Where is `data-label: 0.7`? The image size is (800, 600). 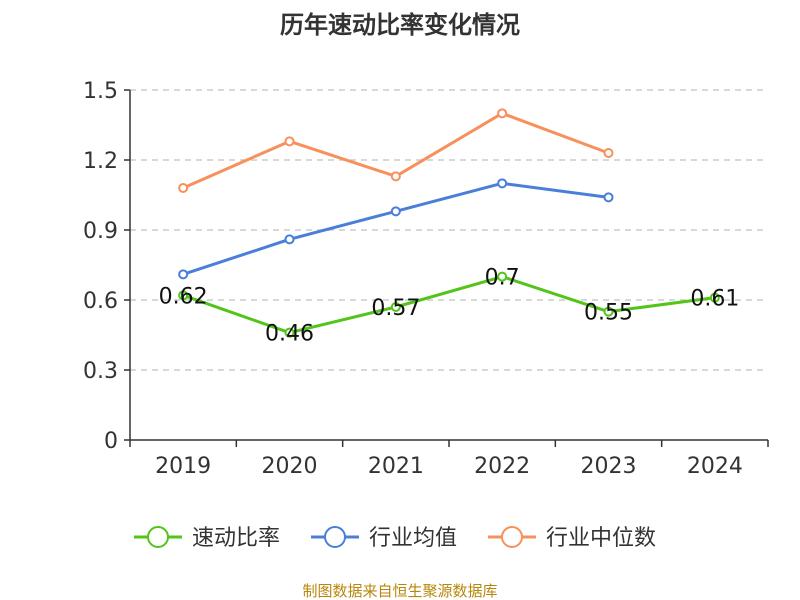
data-label: 0.7 is located at coordinates (502, 278).